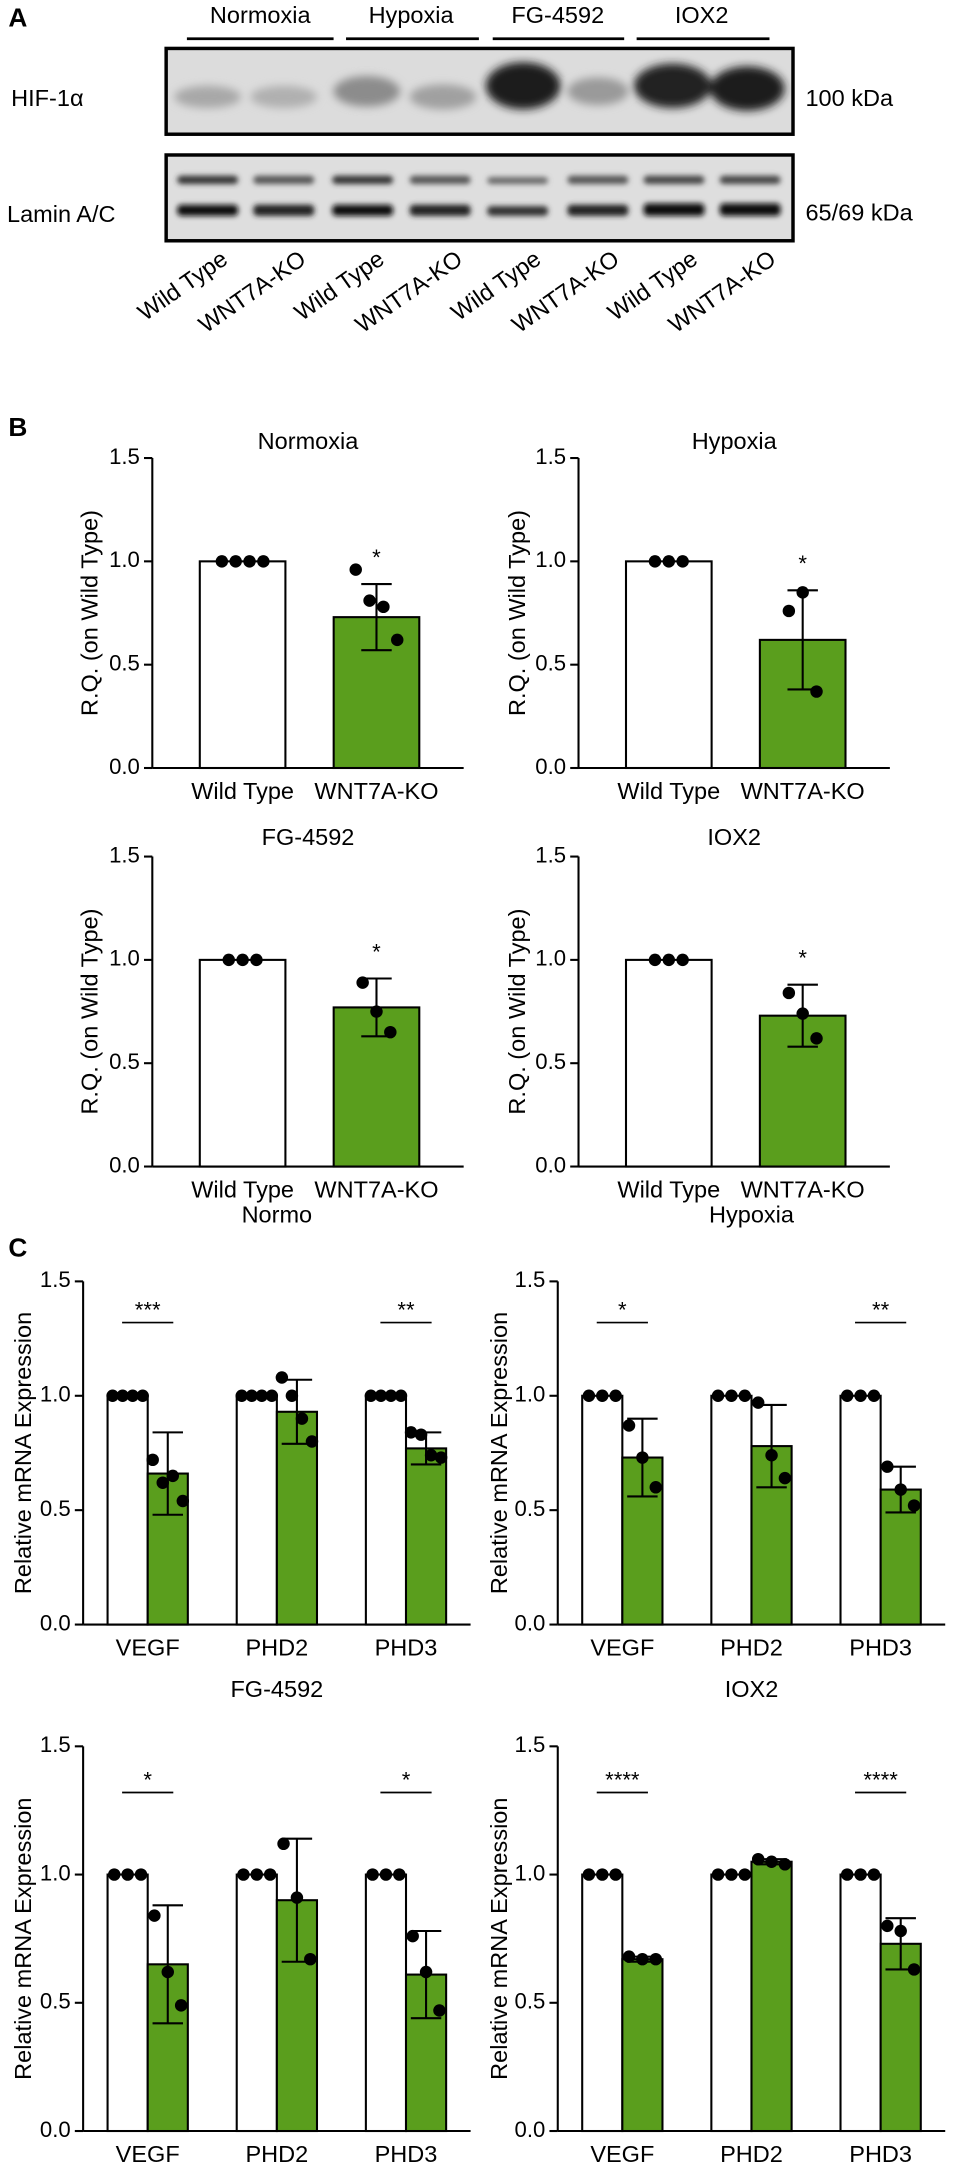  What do you see at coordinates (622, 1309) in the screenshot?
I see `significance: *` at bounding box center [622, 1309].